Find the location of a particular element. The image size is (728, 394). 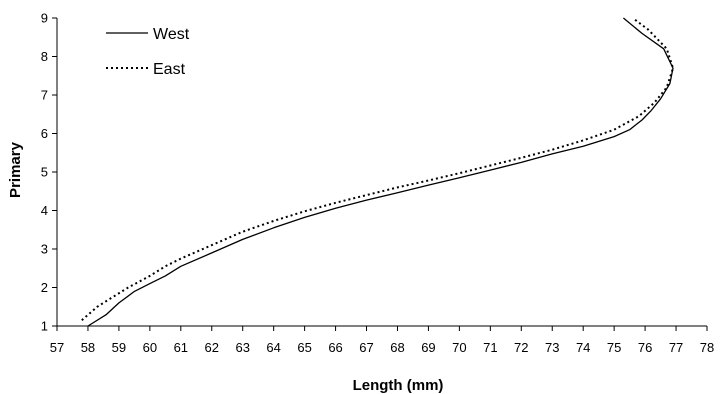

x-tick-label: 58 is located at coordinates (88, 347).